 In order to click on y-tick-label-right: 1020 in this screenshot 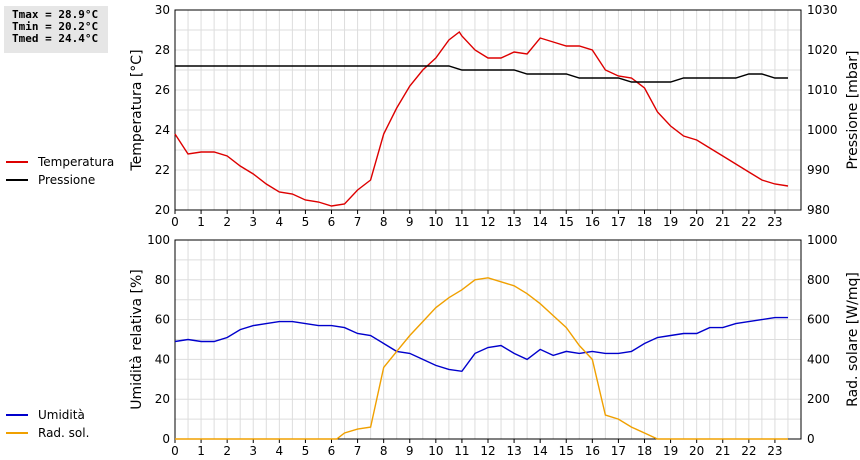, I will do `click(822, 50)`.